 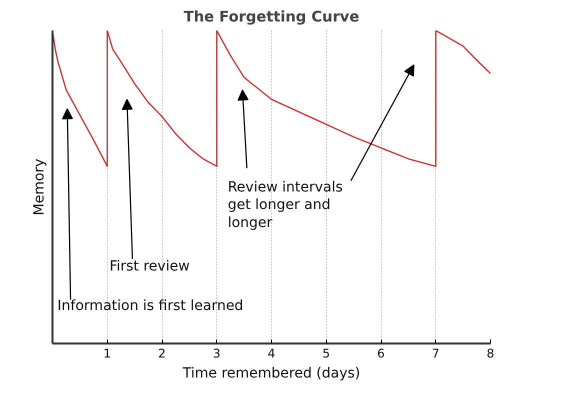 I want to click on annotation: Review intervals get longer and longer, so click(x=285, y=205).